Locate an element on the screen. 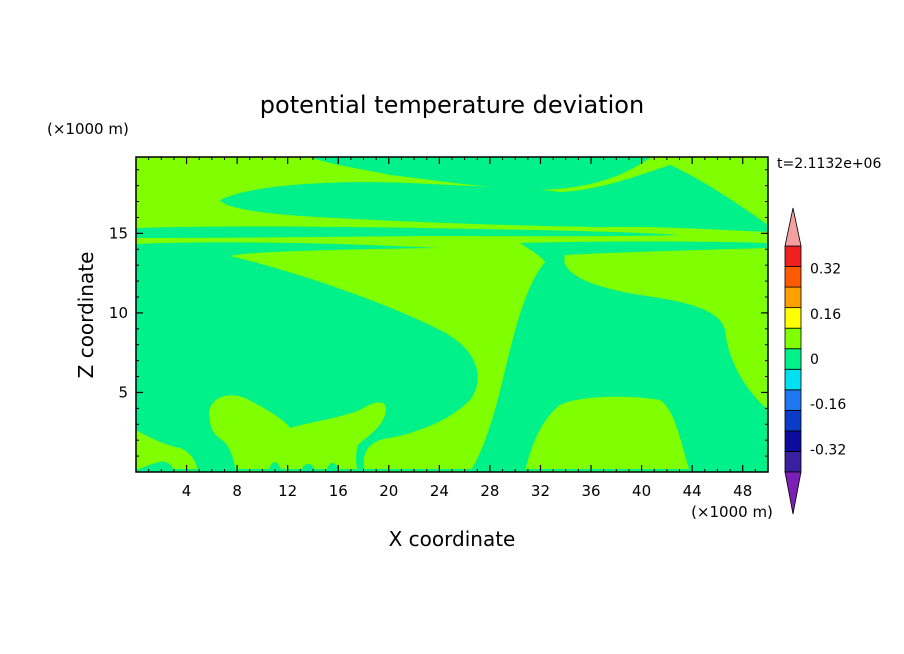 This screenshot has height=654, width=904. y-tick-label: 15 is located at coordinates (118, 233).